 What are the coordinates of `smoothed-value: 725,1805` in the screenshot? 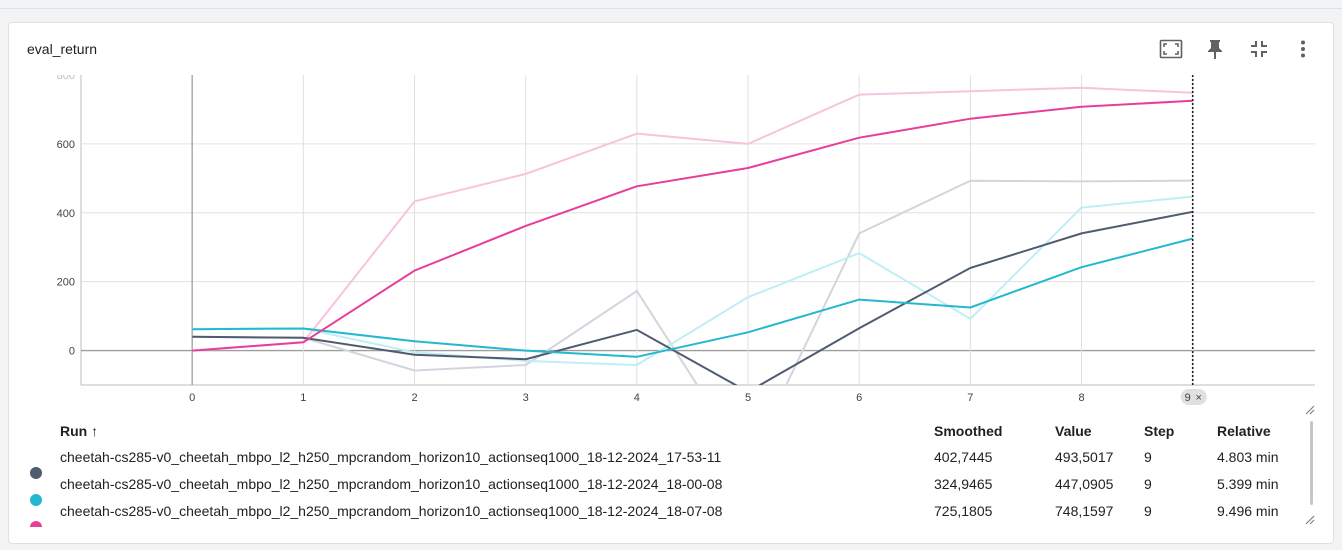 It's located at (963, 511).